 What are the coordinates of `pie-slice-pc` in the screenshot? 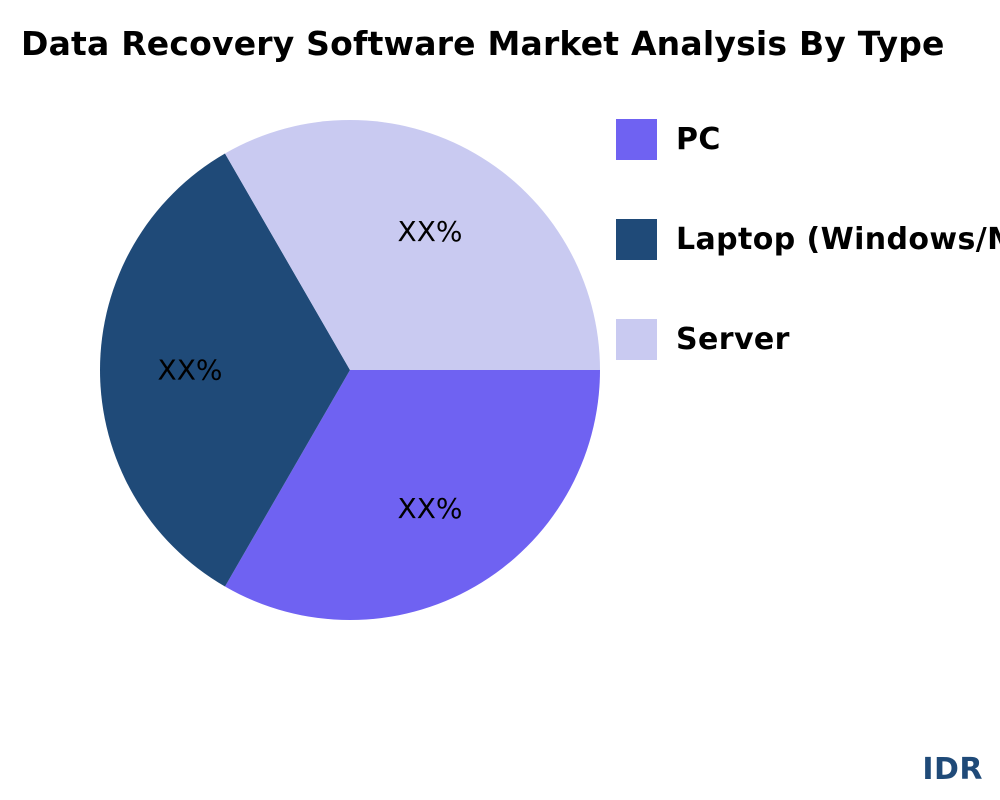 It's located at (412, 495).